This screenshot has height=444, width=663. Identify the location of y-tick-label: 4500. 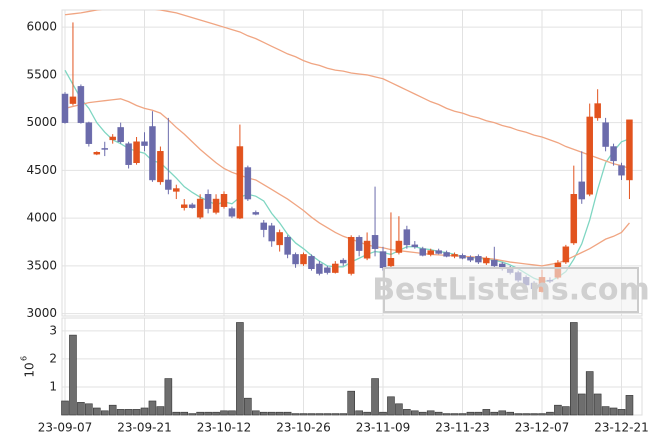
(41, 170).